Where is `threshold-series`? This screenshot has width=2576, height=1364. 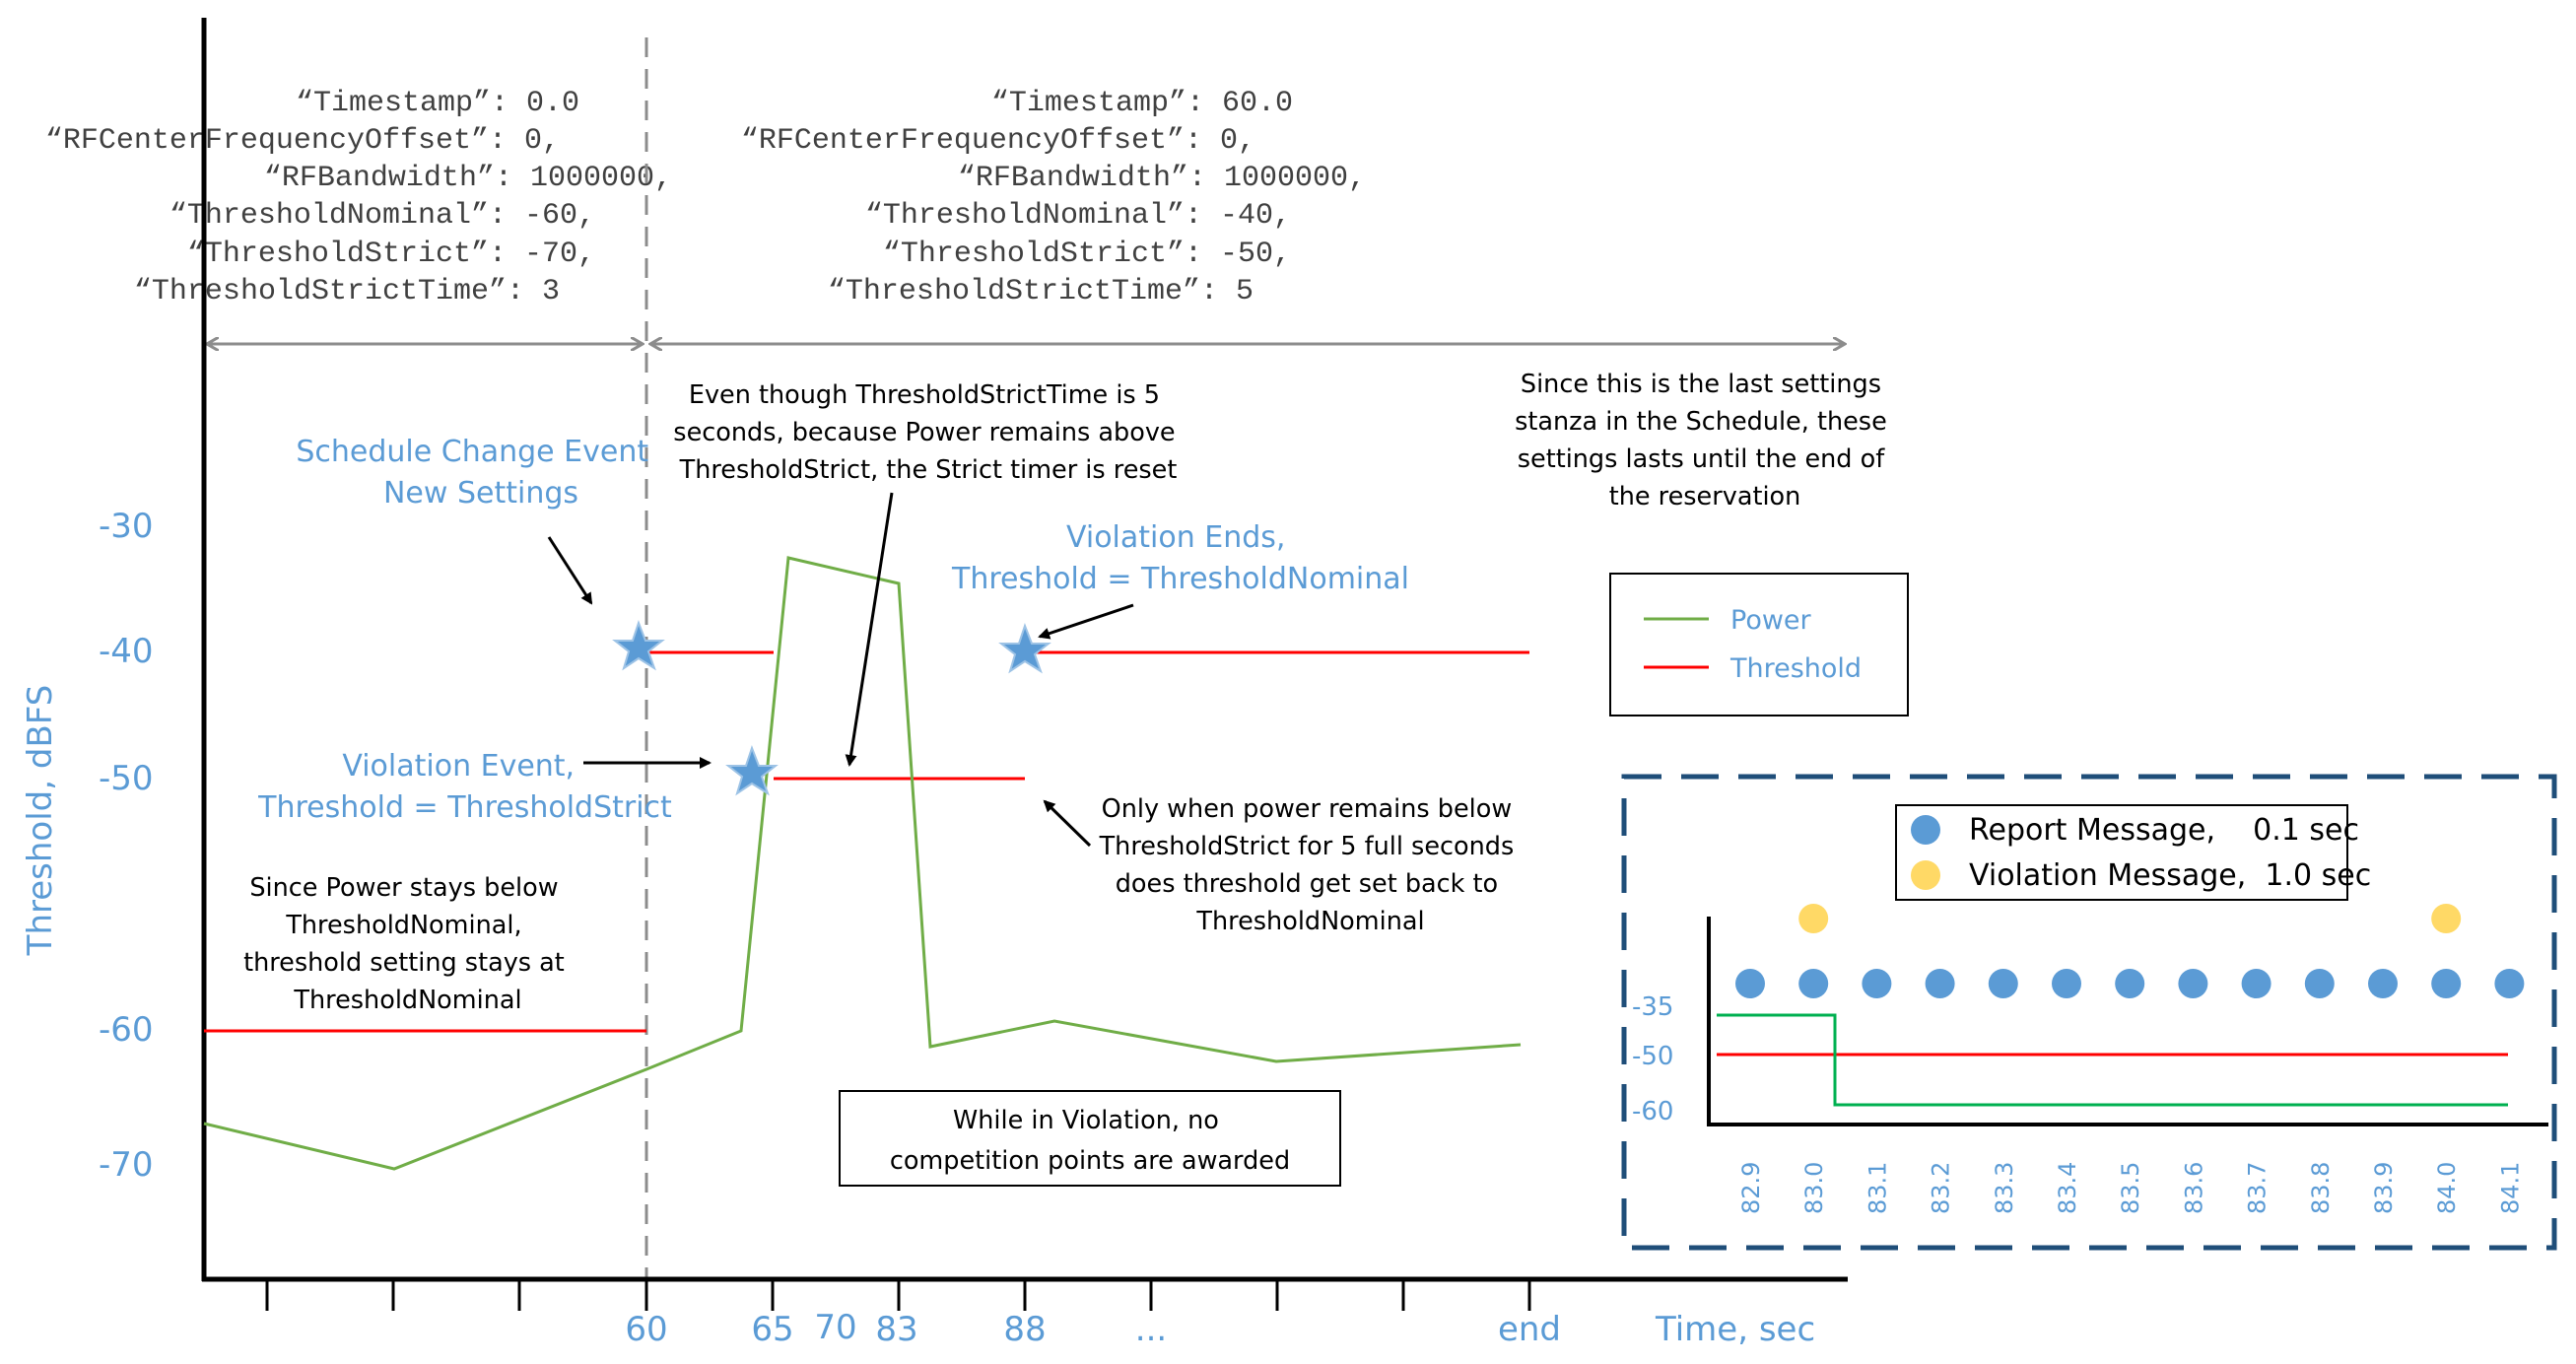
threshold-series is located at coordinates (866, 841).